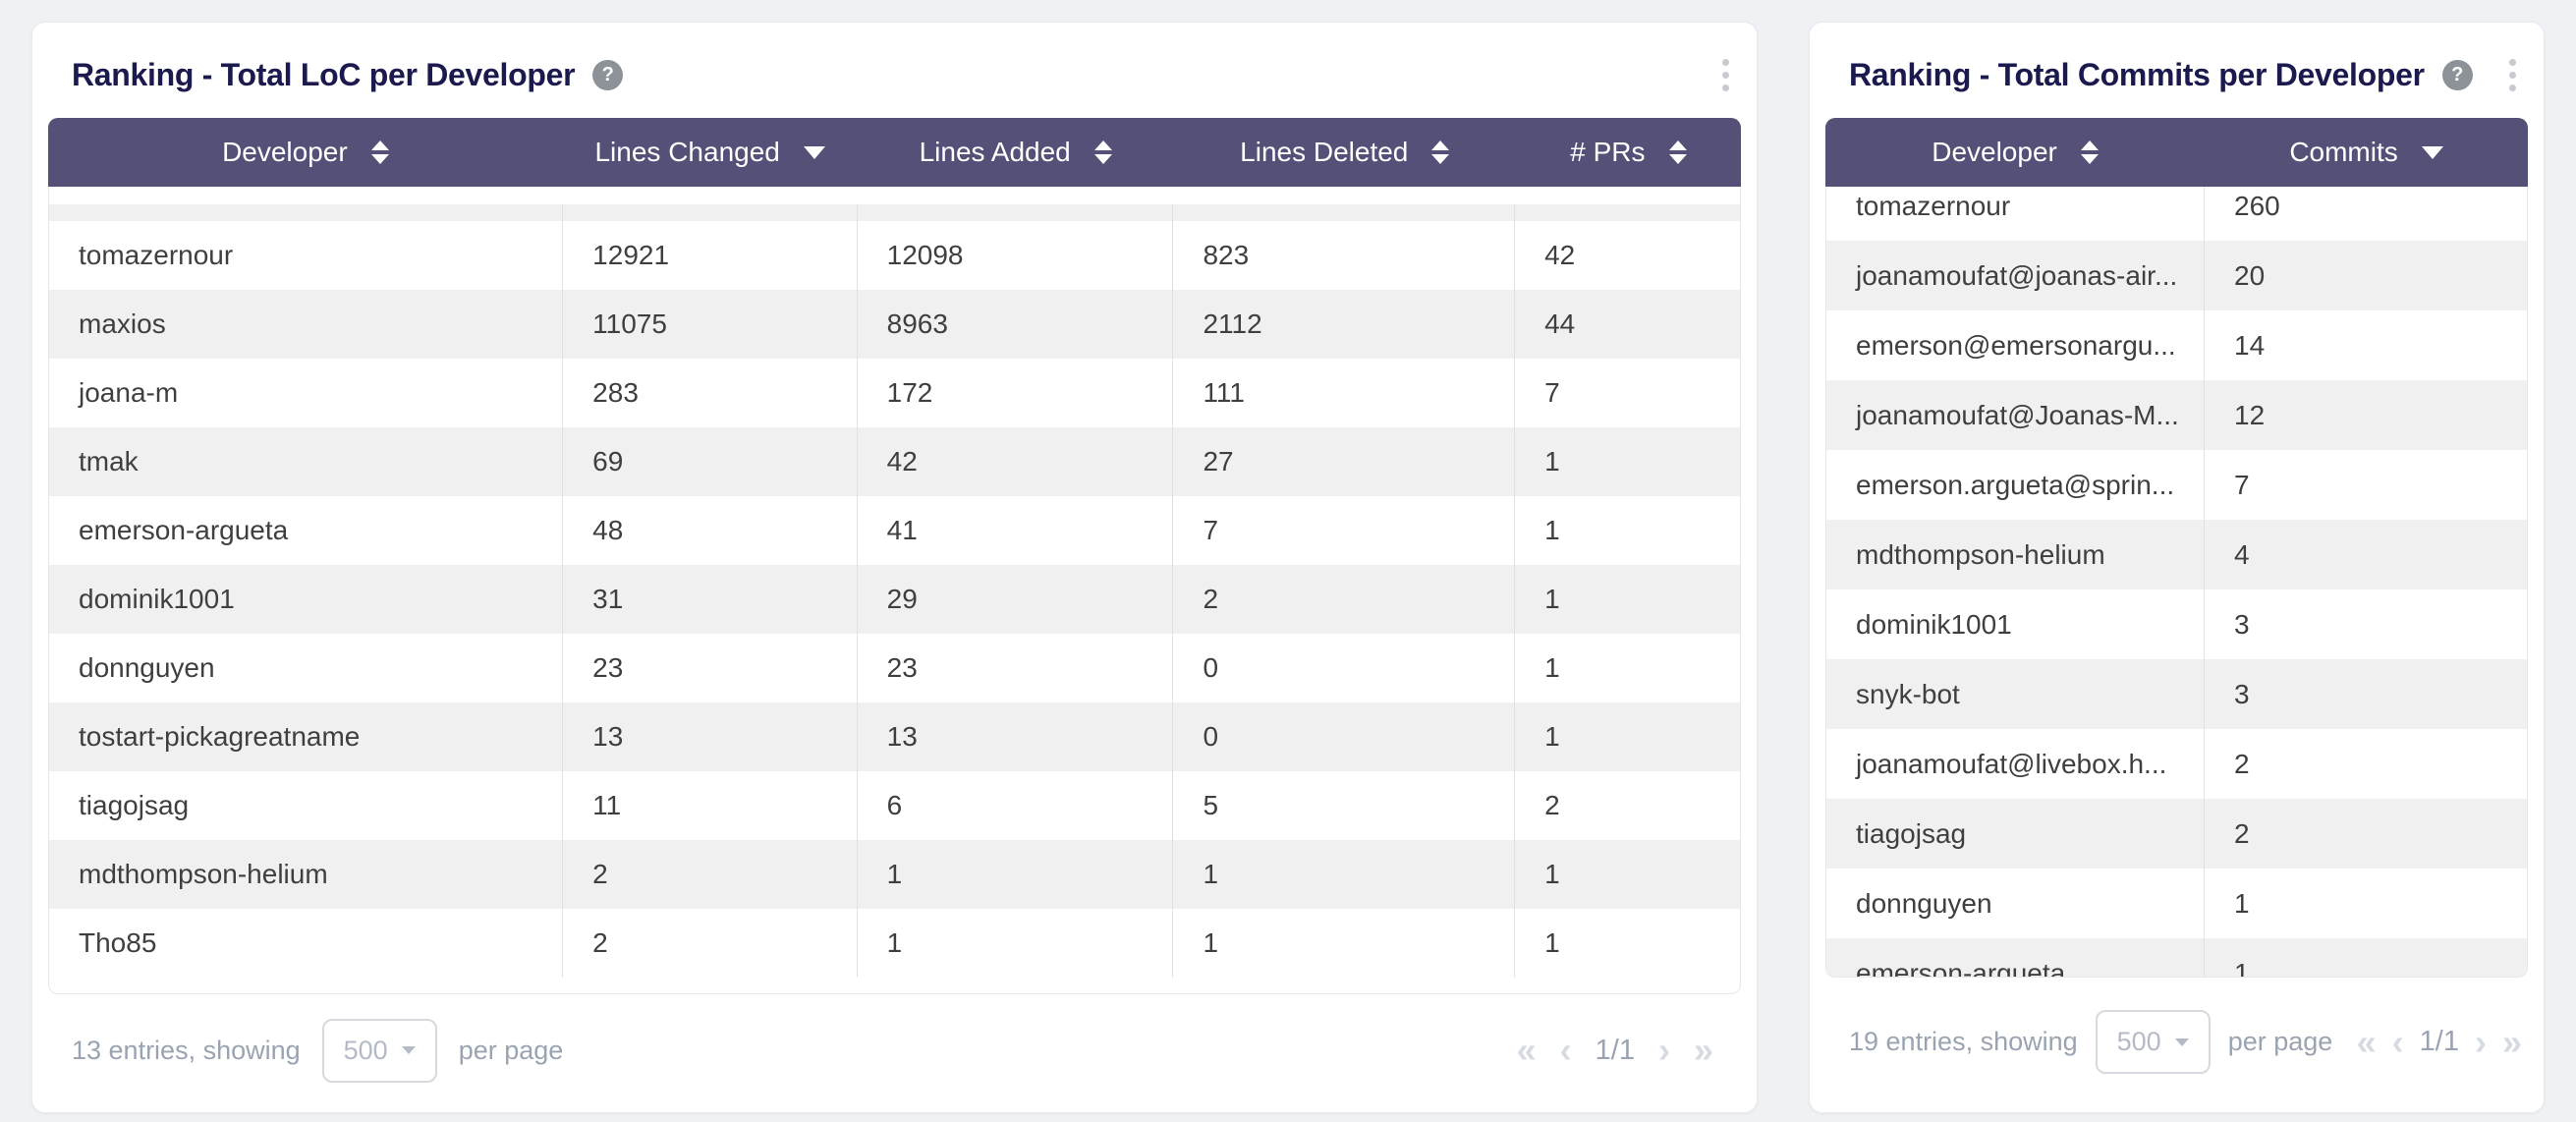  I want to click on table-cell: mdthompson-helium, so click(306, 874).